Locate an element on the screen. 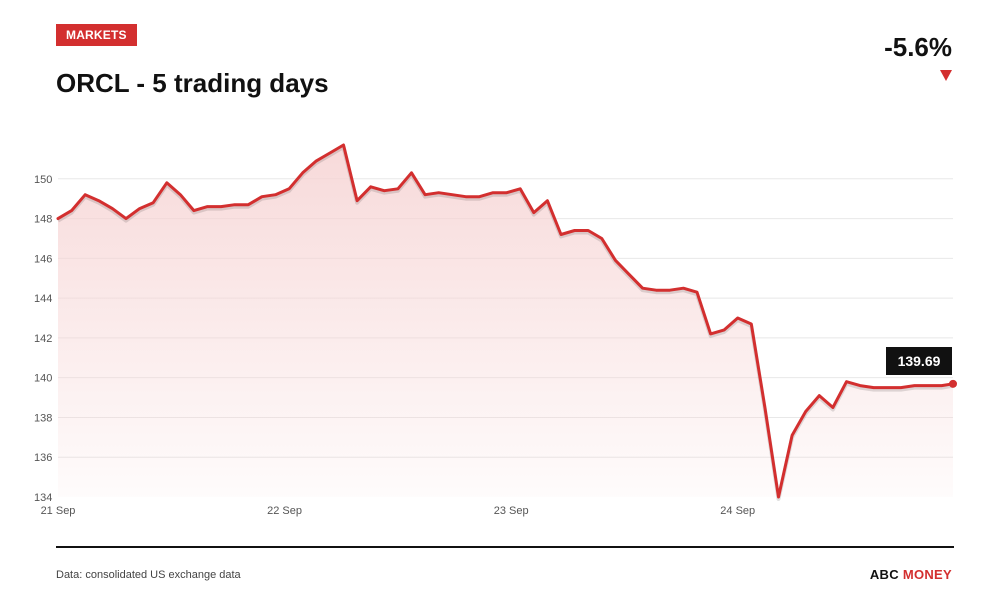  y-tick-label: 148 is located at coordinates (43, 220).